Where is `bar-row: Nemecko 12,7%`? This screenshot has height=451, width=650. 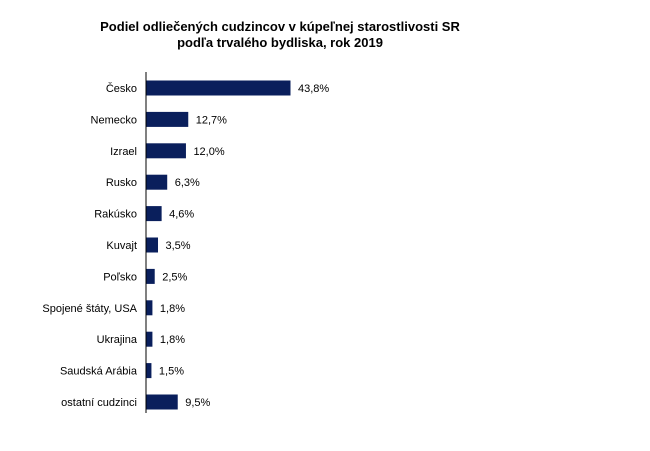 bar-row: Nemecko 12,7% is located at coordinates (159, 119).